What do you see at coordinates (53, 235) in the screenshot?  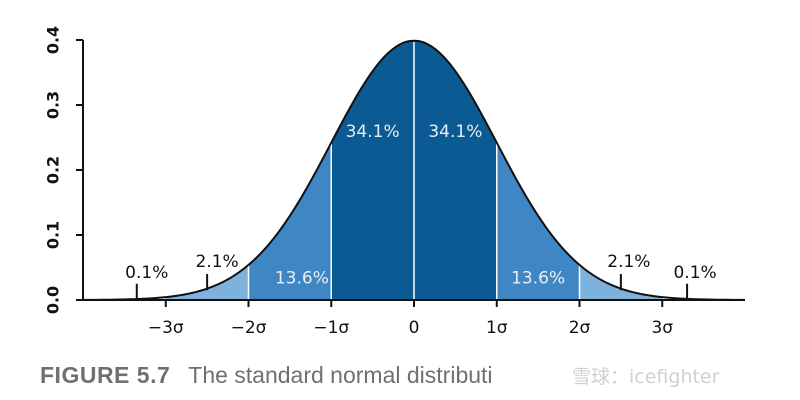 I see `y-tick-label: 0.1` at bounding box center [53, 235].